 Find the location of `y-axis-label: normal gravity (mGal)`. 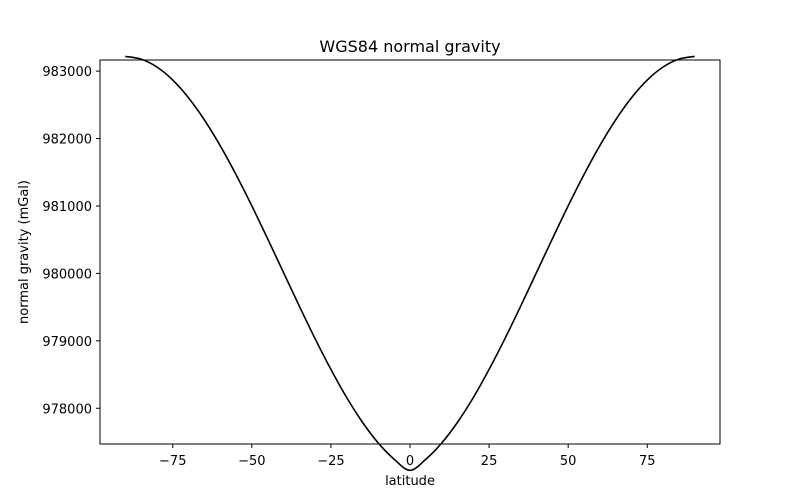

y-axis-label: normal gravity (mGal) is located at coordinates (24, 252).